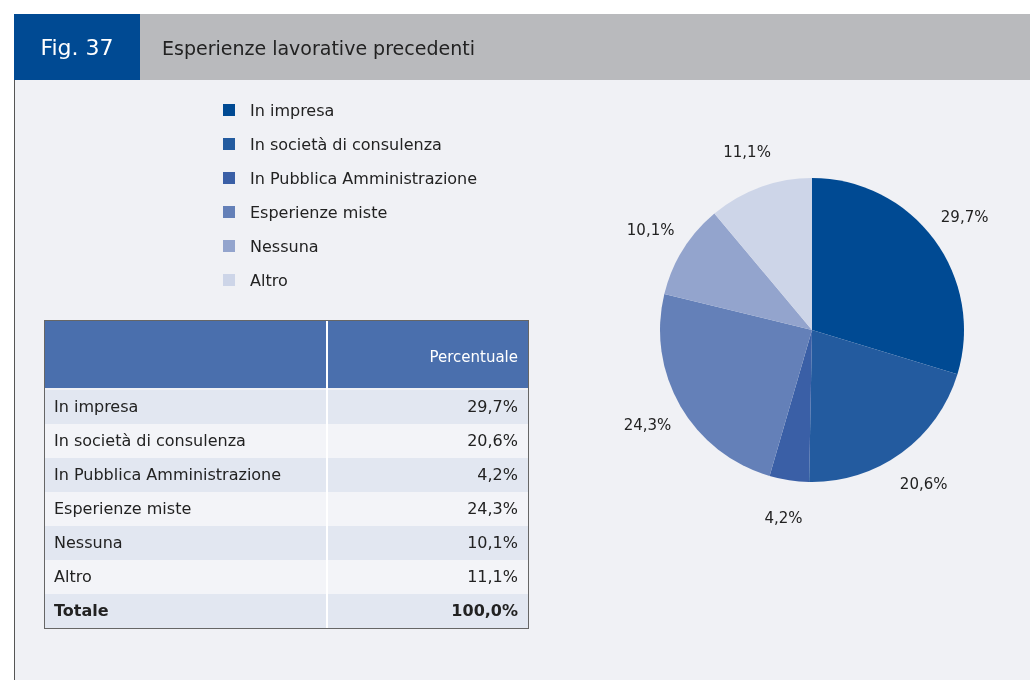  I want to click on data-label: 10,1%, so click(650, 229).